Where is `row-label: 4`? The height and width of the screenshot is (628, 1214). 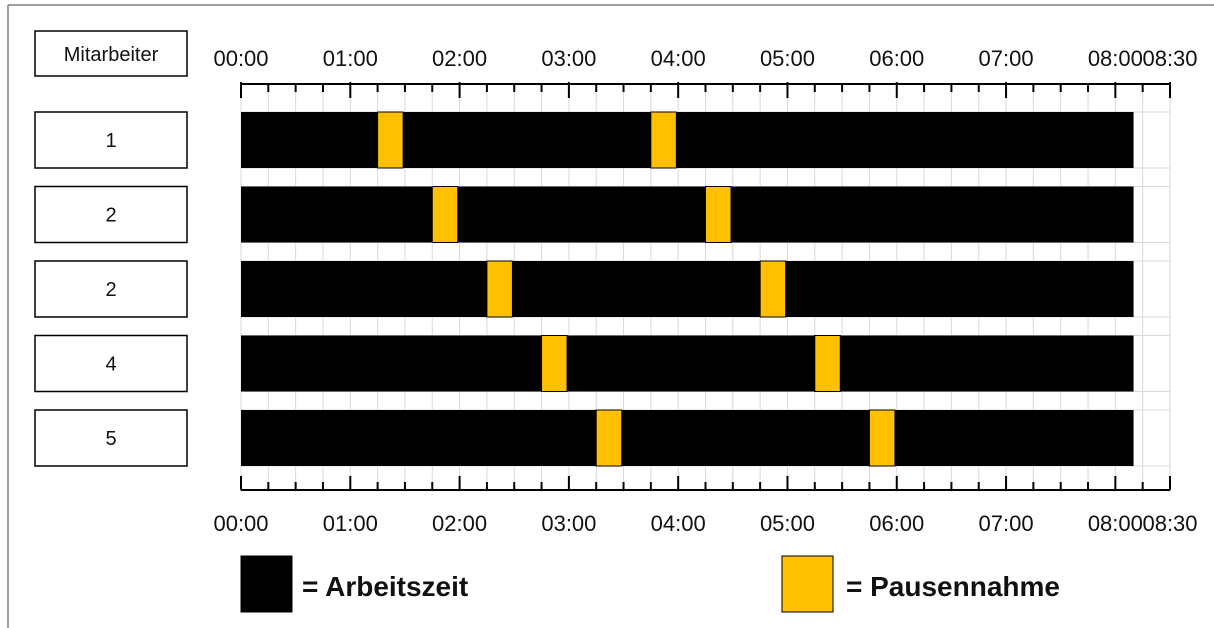 row-label: 4 is located at coordinates (110, 365).